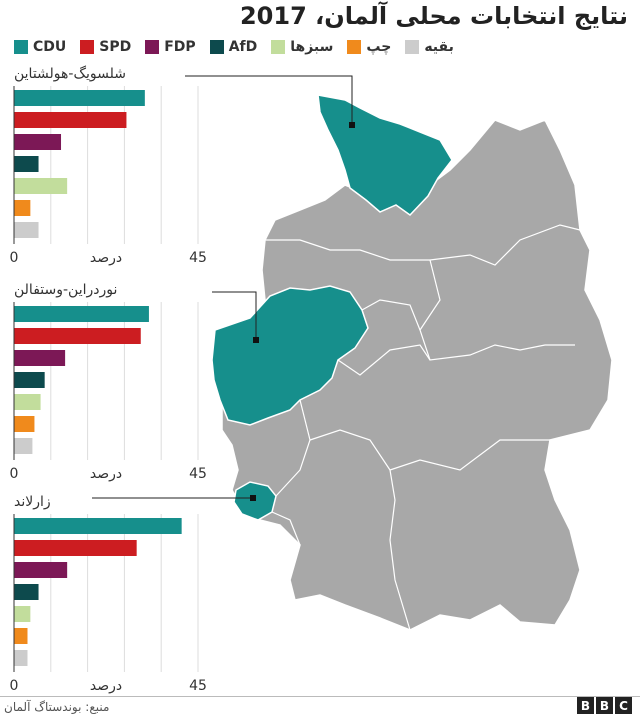 Image resolution: width=640 pixels, height=720 pixels. I want to click on leader-line-nrw, so click(234, 315).